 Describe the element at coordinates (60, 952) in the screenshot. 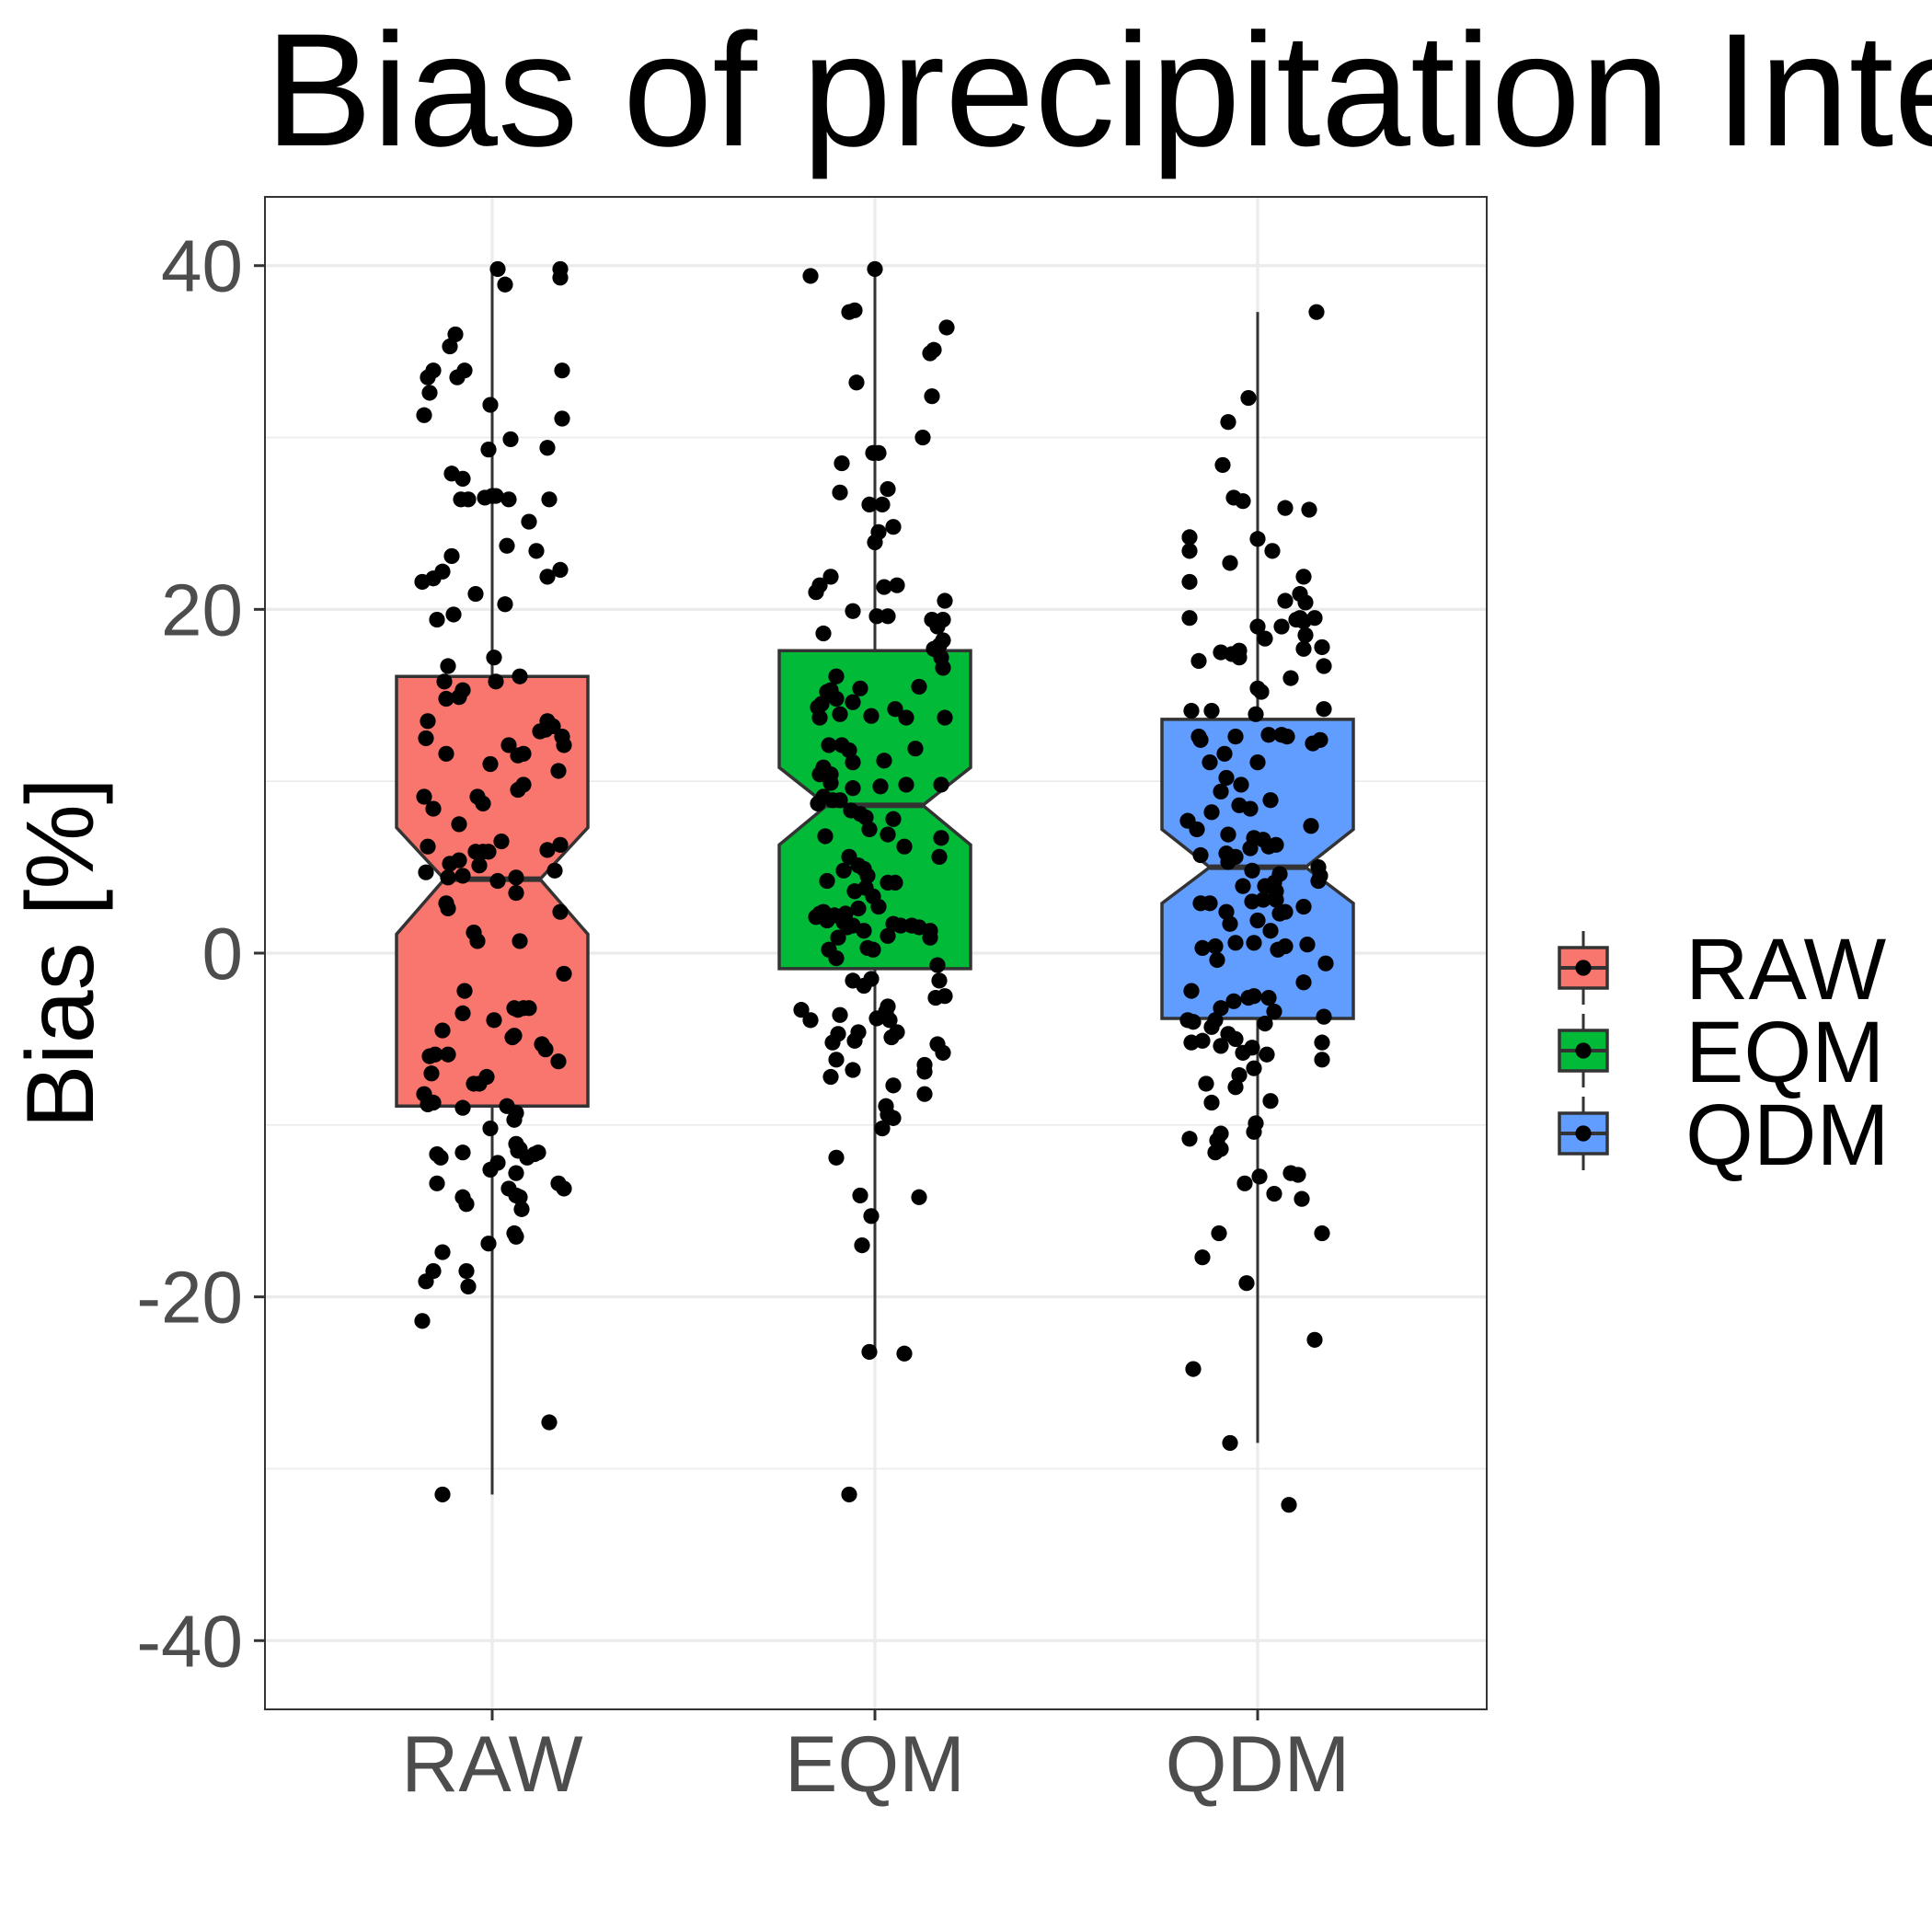

I see `y-axis-title: Bias [%]` at that location.